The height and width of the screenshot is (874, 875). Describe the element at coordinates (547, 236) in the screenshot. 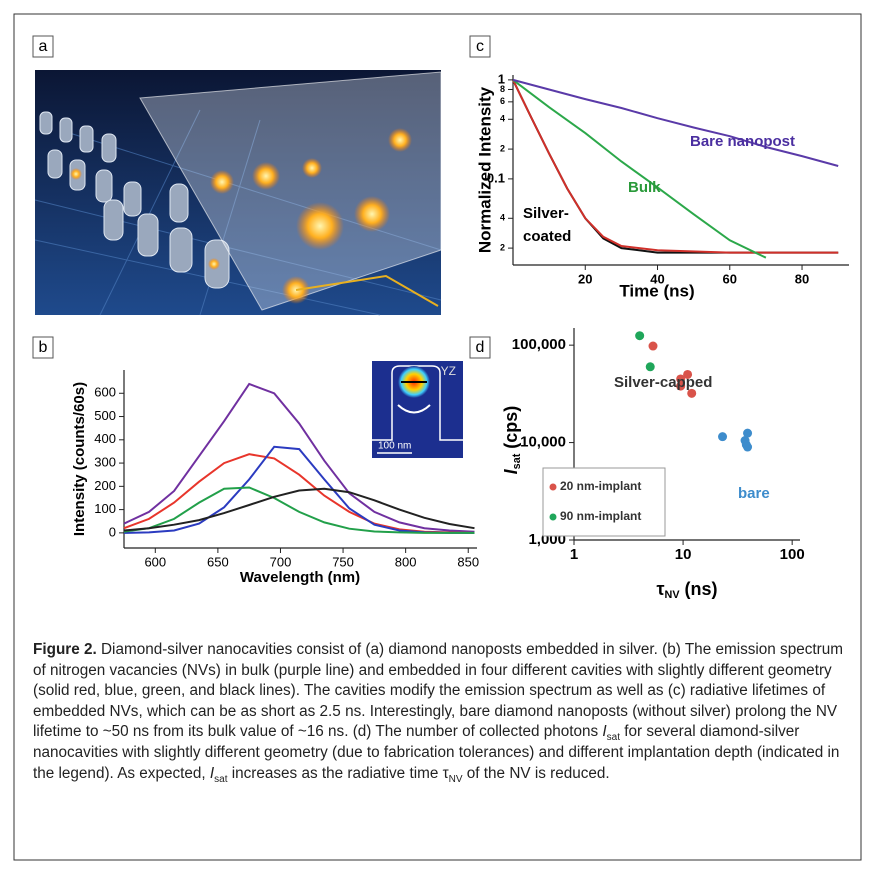

I see `annotation: coated` at that location.